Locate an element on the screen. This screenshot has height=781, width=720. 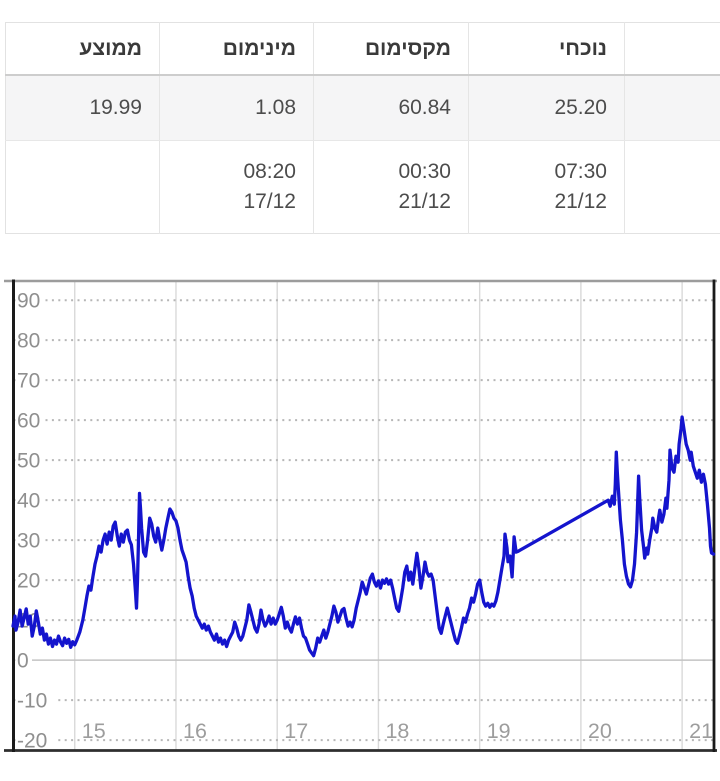
time-line: 07:30 is located at coordinates (580, 171).